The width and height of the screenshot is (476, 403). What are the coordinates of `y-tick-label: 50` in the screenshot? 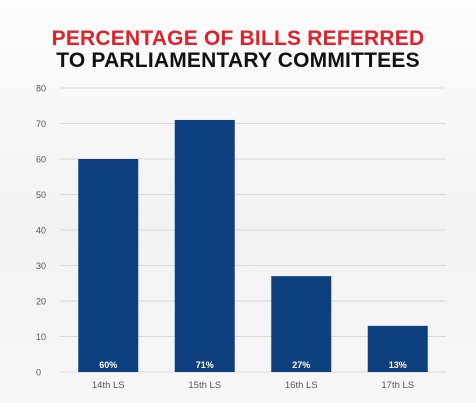 It's located at (41, 195).